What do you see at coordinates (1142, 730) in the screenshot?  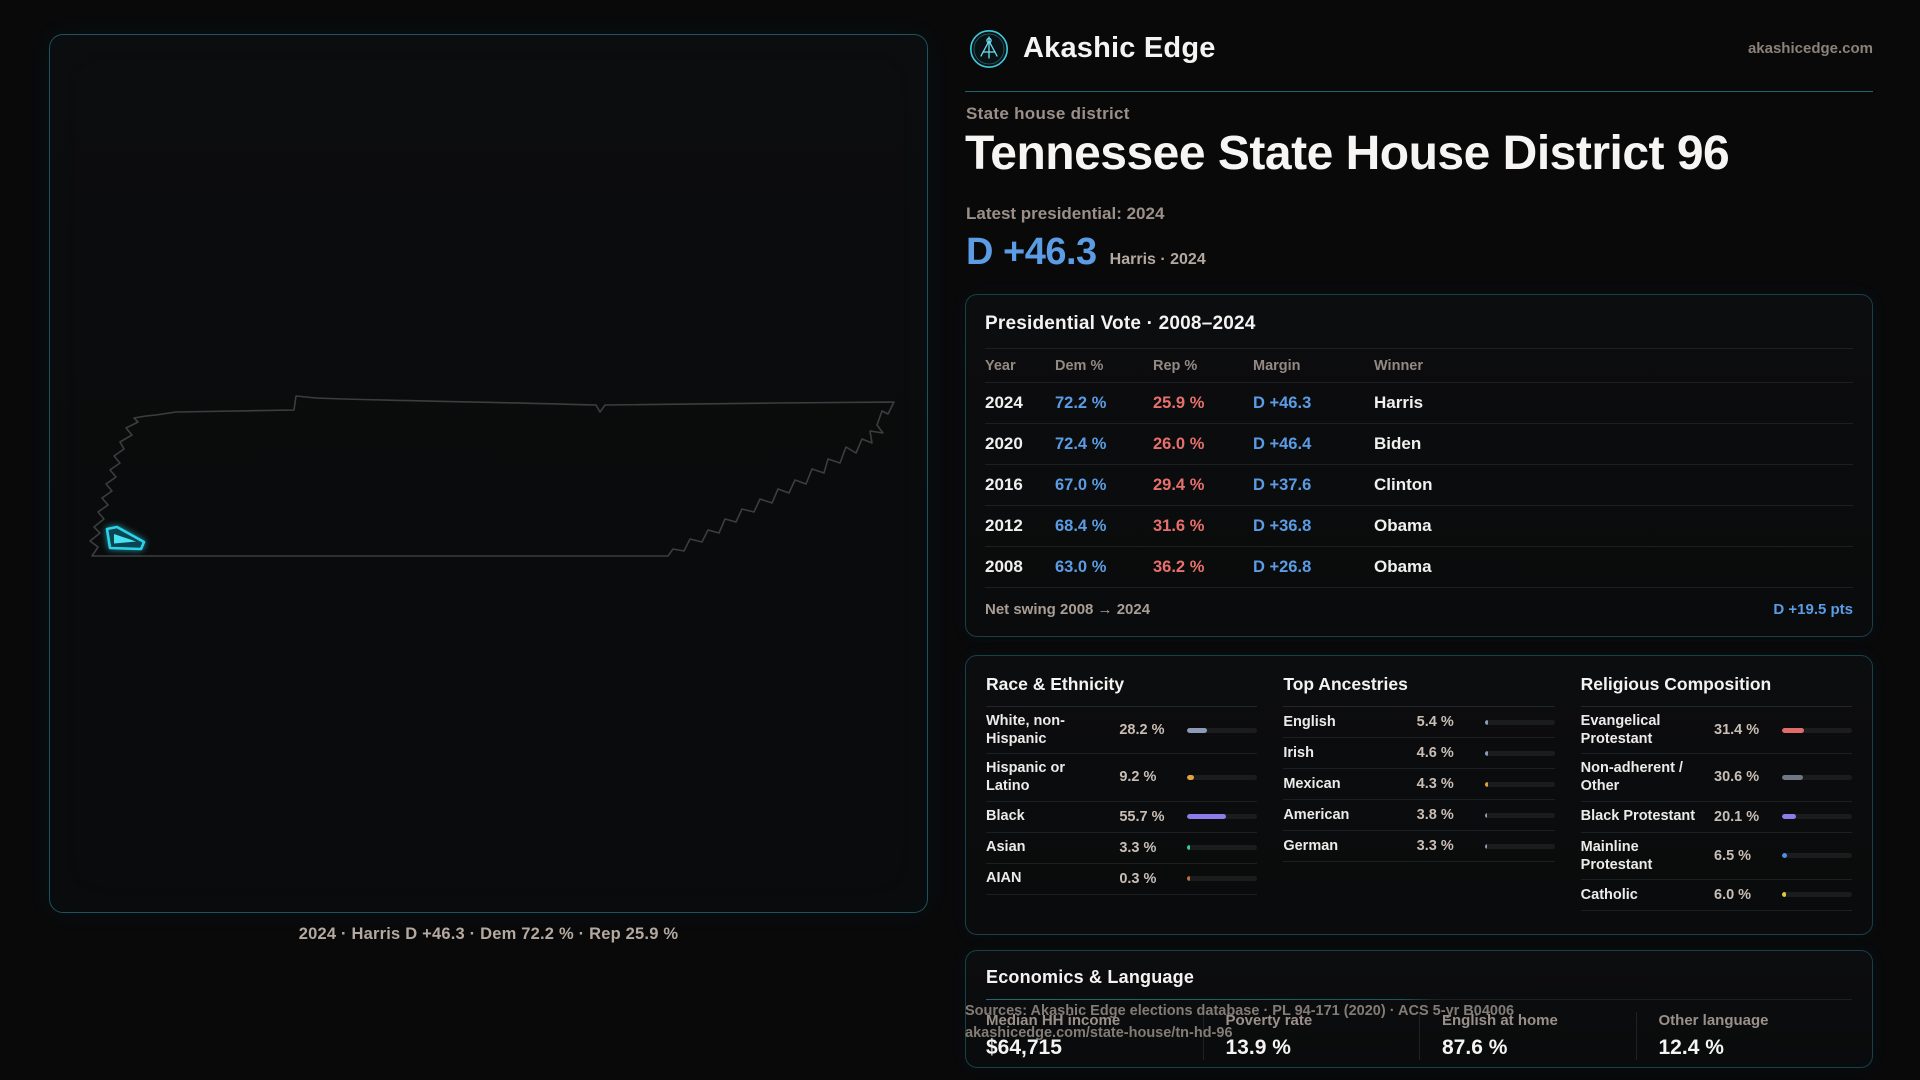 I see `item-value: 28.2 %` at bounding box center [1142, 730].